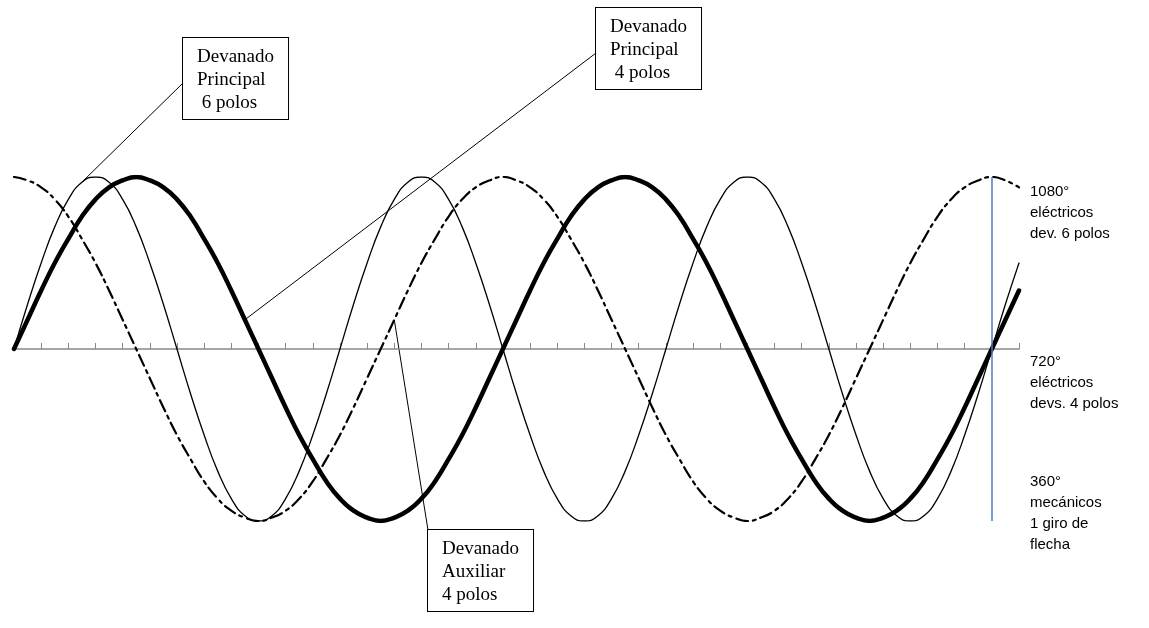 The width and height of the screenshot is (1149, 628). Describe the element at coordinates (649, 48) in the screenshot. I see `text: Devanado Principal 4 polos` at that location.